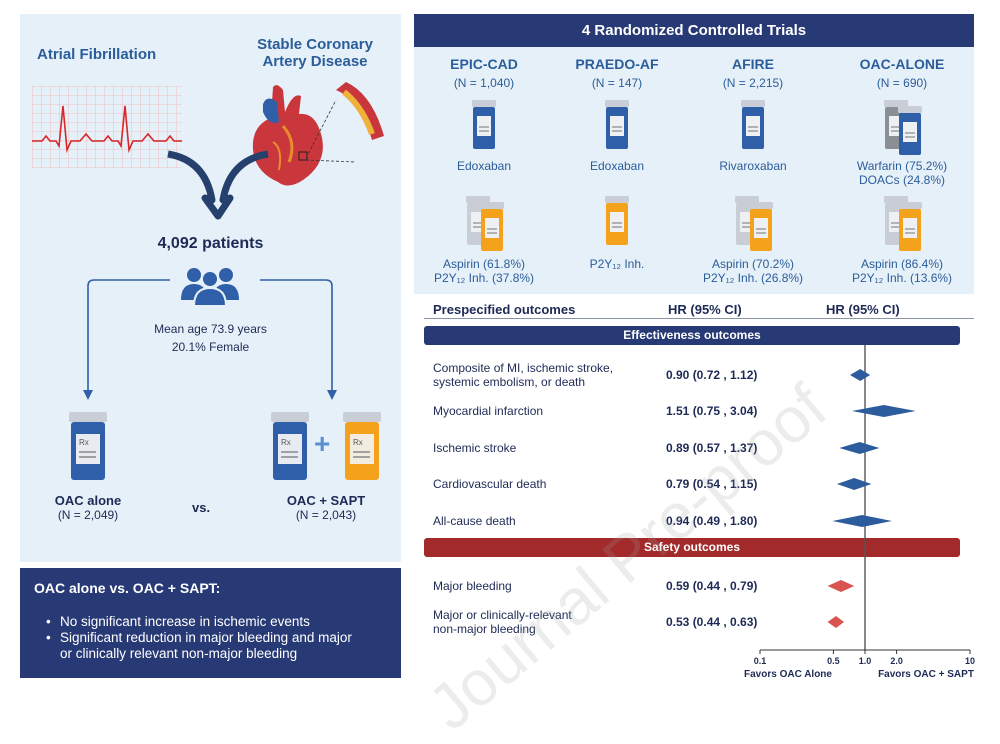 The height and width of the screenshot is (744, 1000). What do you see at coordinates (344, 122) in the screenshot?
I see `artery-plaque-icon` at bounding box center [344, 122].